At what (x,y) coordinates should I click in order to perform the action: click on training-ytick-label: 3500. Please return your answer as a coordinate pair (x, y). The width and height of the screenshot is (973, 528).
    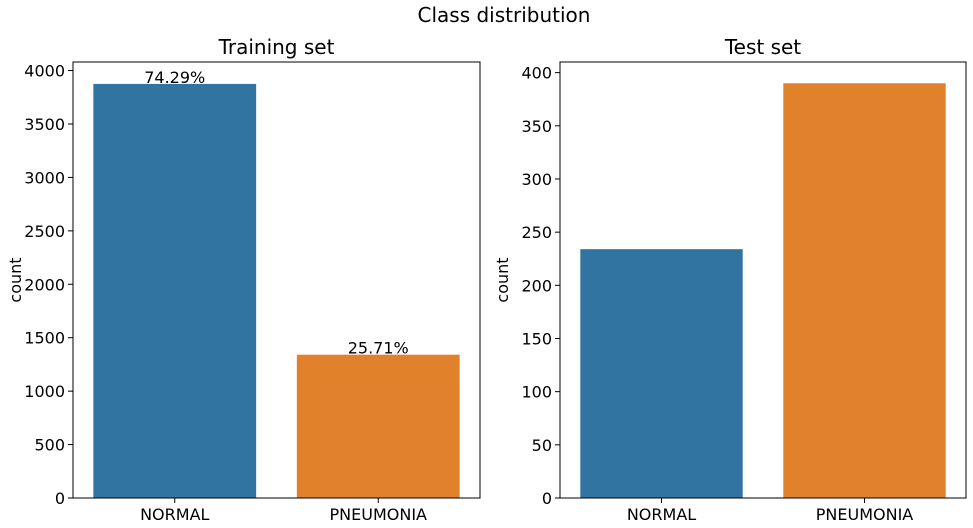
    Looking at the image, I should click on (44, 124).